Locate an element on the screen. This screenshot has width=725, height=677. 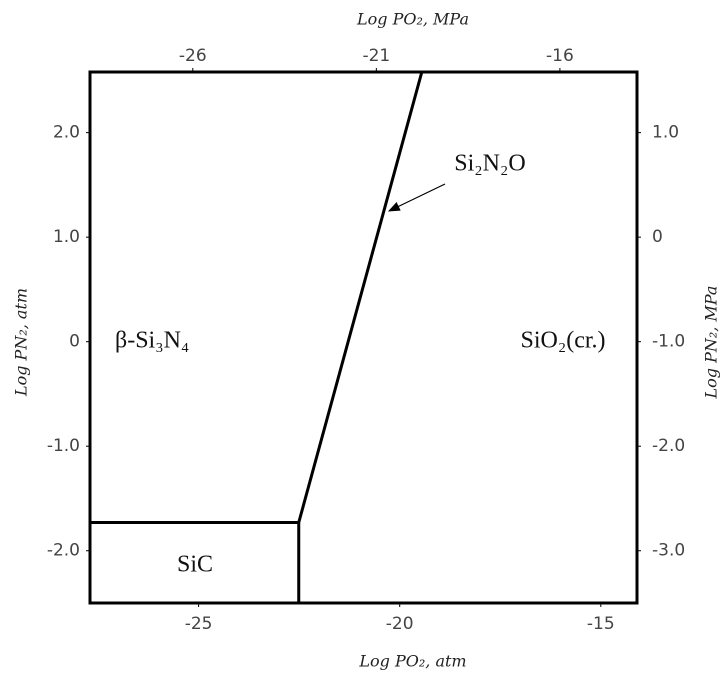
x-tick-label: -20 is located at coordinates (400, 624).